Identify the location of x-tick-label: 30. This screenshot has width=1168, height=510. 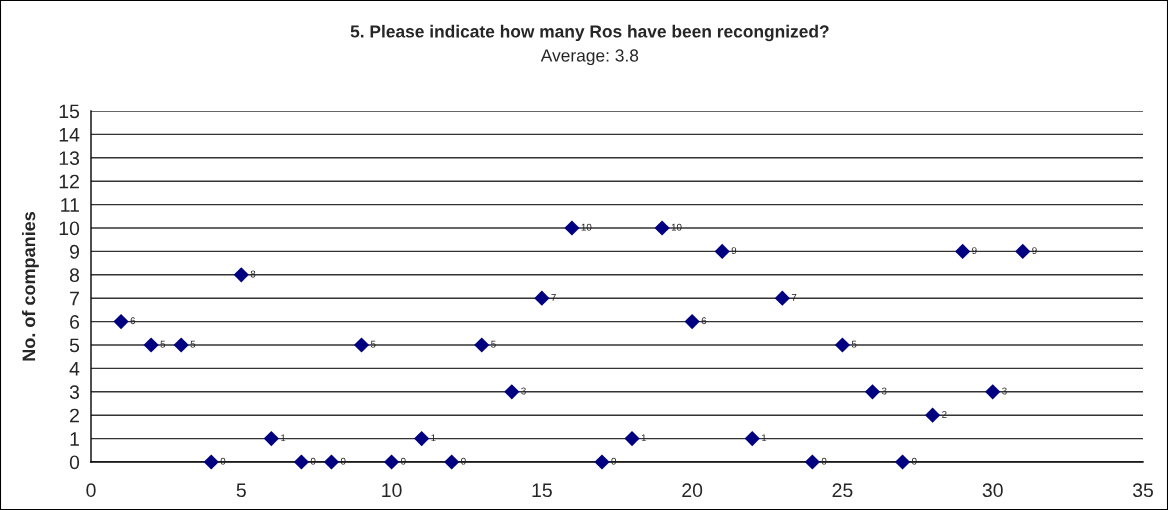
(992, 490).